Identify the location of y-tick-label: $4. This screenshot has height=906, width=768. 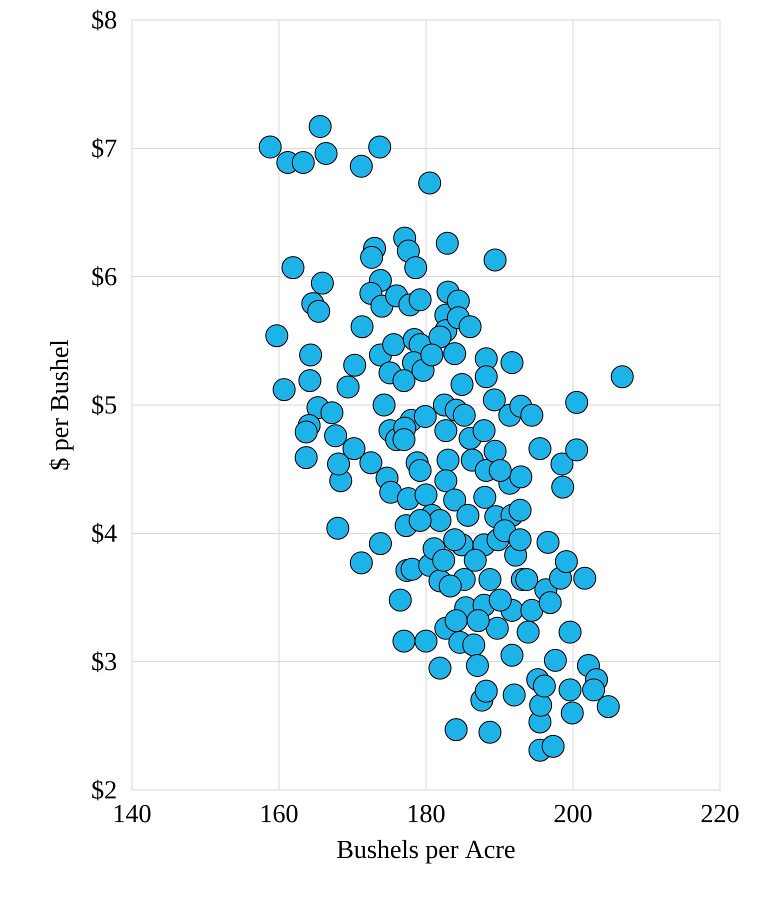
(104, 533).